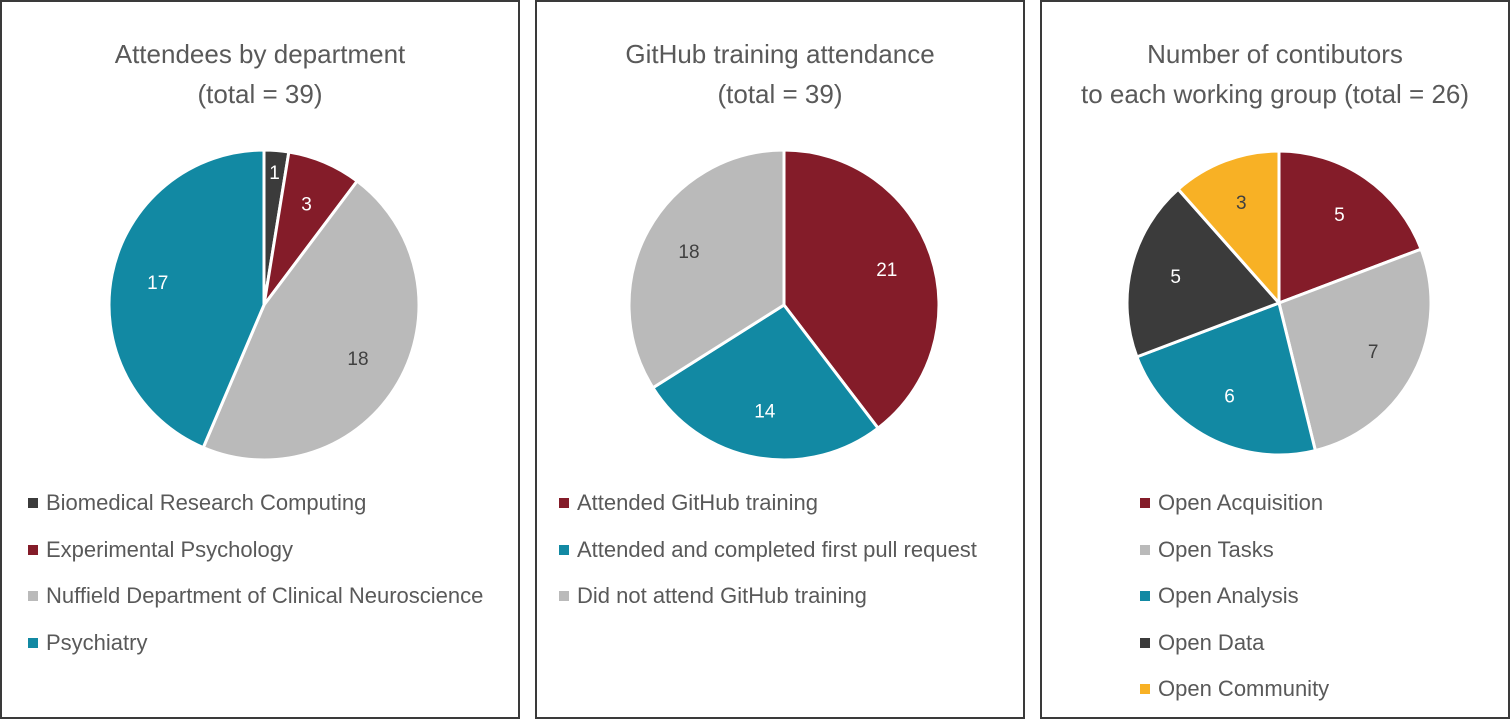 The height and width of the screenshot is (722, 1510). I want to click on pie-chart-departments: 13 18 17, so click(264, 305).